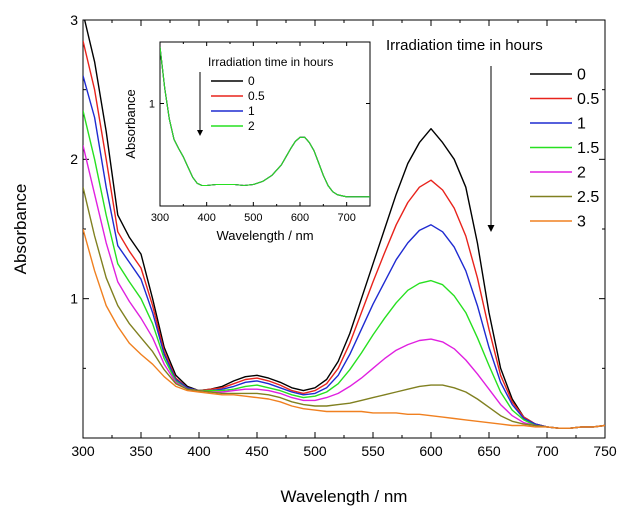 The width and height of the screenshot is (621, 516). Describe the element at coordinates (588, 197) in the screenshot. I see `legend-label-2.5: 2.5` at that location.